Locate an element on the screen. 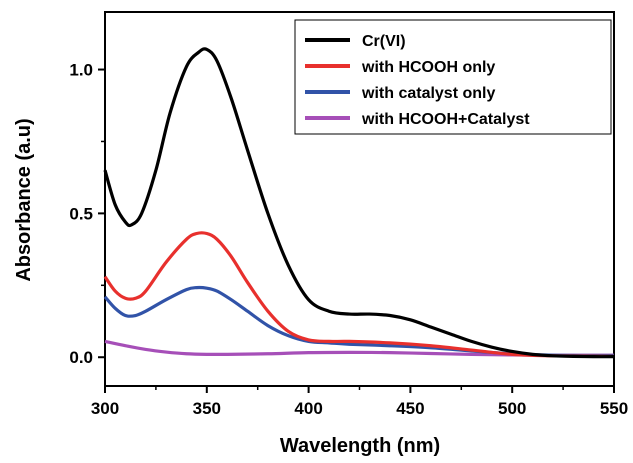  x-tick-label: 400 is located at coordinates (308, 408).